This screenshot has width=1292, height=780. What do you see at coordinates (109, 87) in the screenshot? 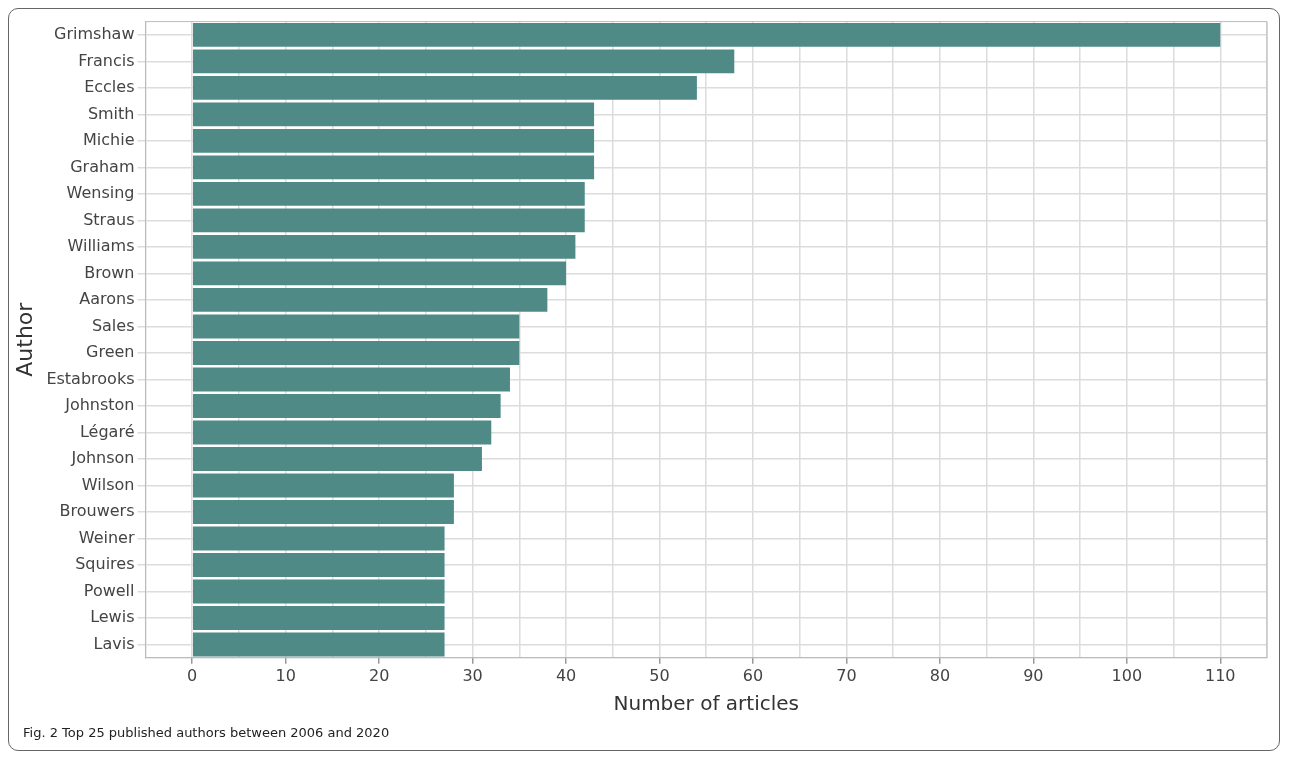
I see `y-tick-label: Eccles` at bounding box center [109, 87].